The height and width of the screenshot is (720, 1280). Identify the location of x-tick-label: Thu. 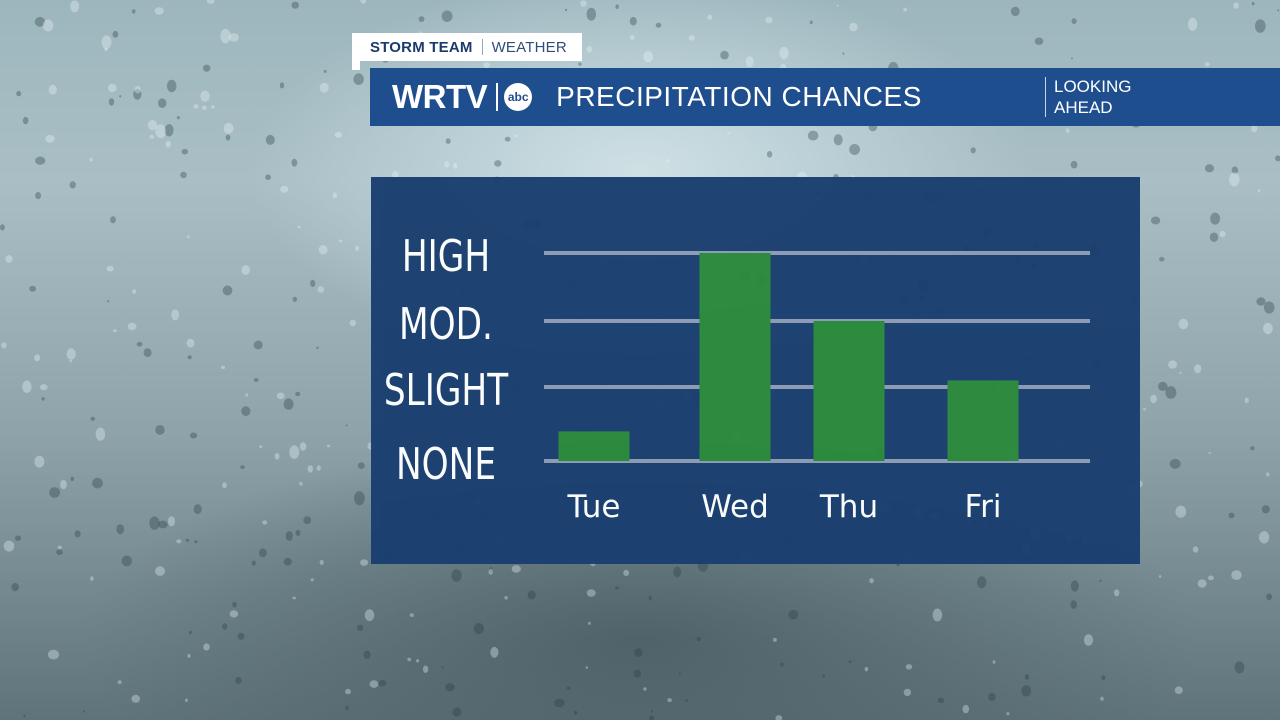
(848, 507).